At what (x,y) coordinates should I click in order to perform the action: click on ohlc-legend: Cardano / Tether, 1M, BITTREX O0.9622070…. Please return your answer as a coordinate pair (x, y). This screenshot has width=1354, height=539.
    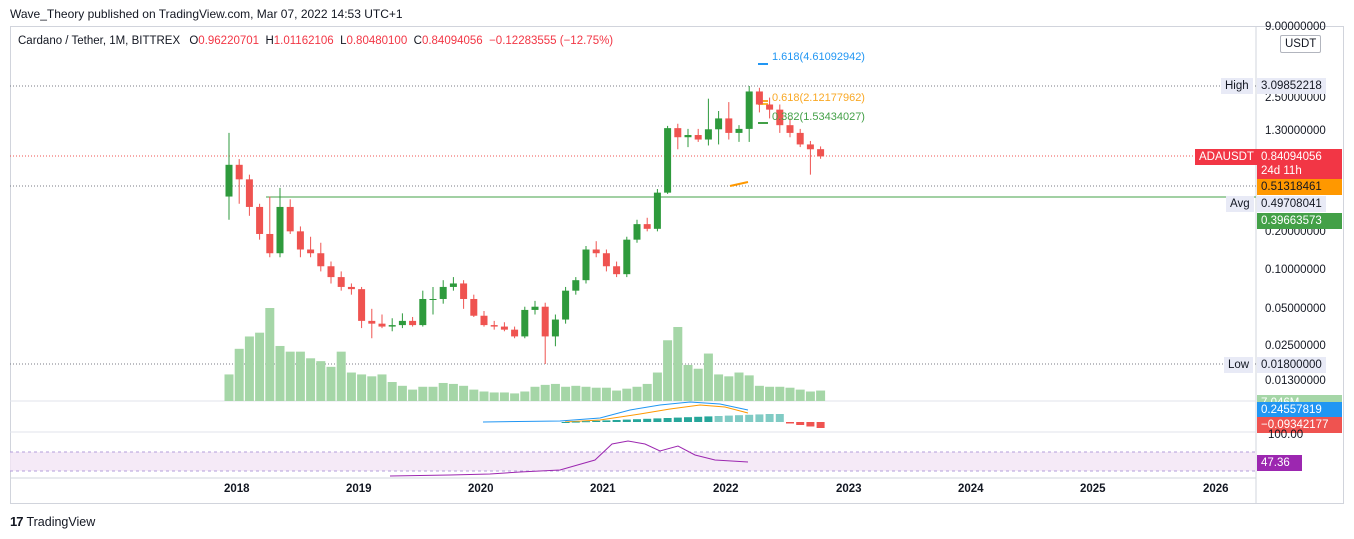
    Looking at the image, I should click on (315, 41).